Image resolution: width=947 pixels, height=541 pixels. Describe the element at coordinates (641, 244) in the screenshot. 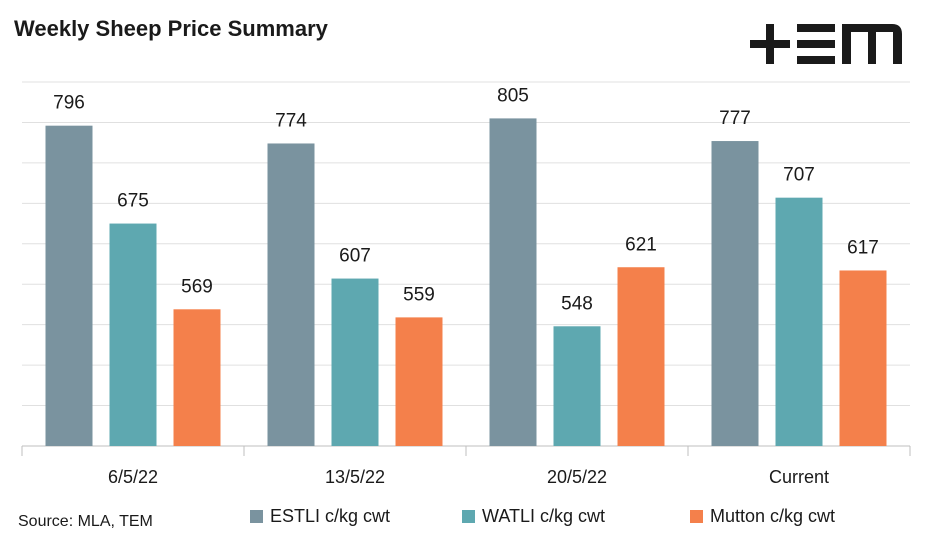

I see `value-label: 621` at that location.